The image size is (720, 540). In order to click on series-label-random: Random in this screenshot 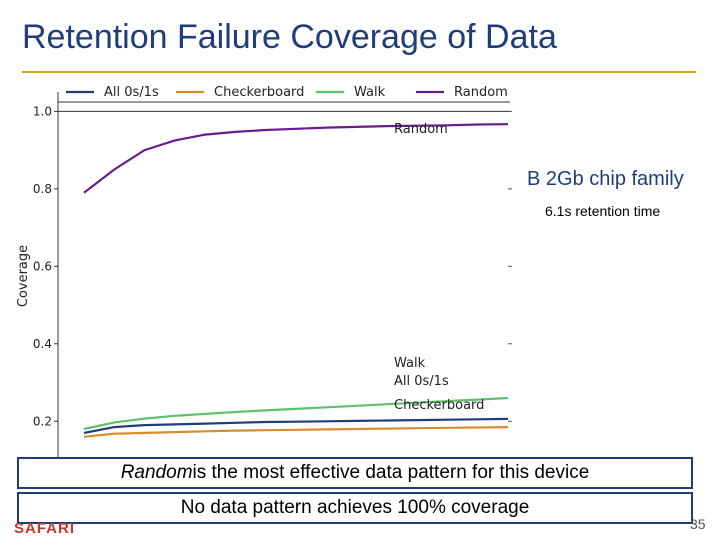, I will do `click(421, 129)`.